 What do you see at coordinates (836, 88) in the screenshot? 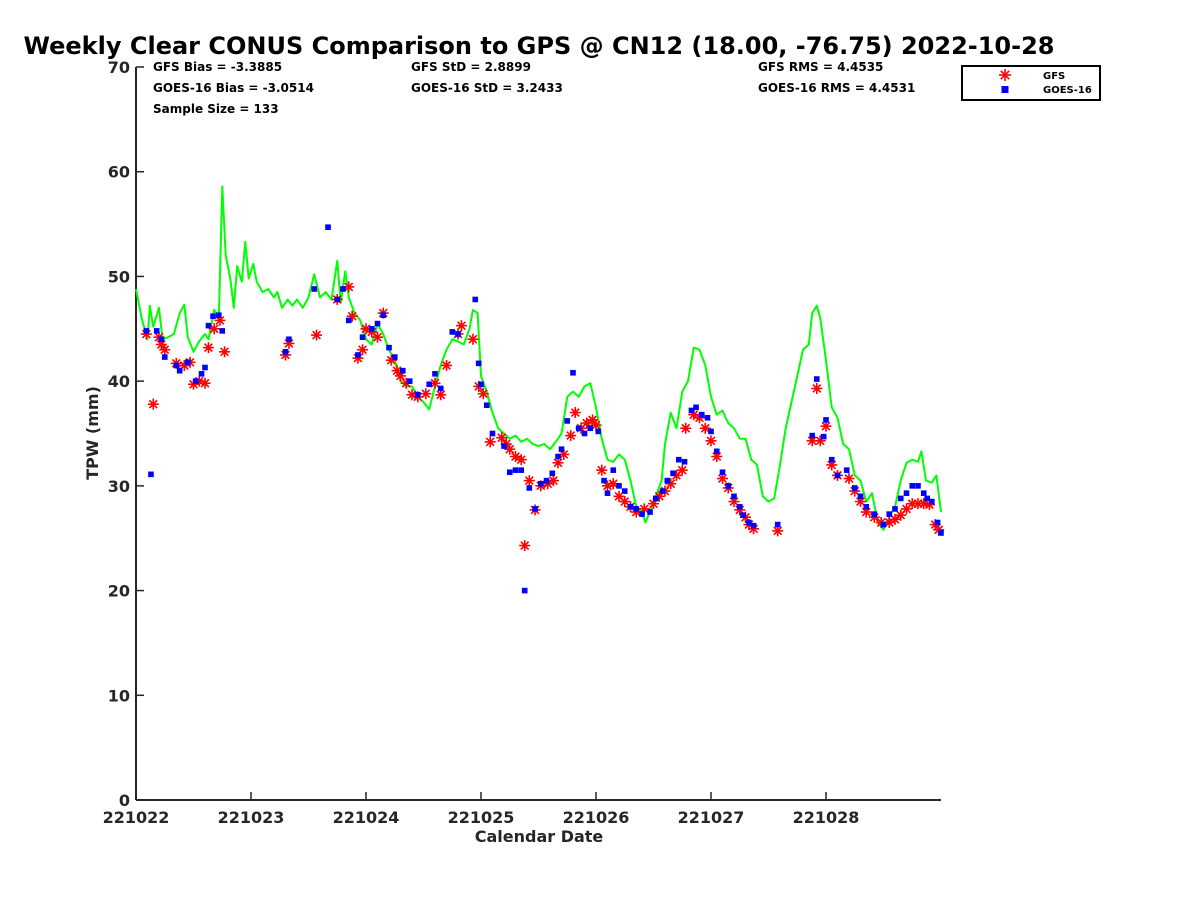
I see `stat-text: GOES-16 RMS = 4.4531` at bounding box center [836, 88].